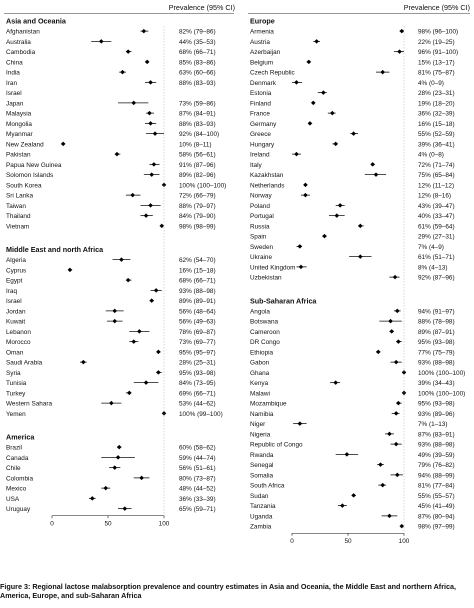  Describe the element at coordinates (292, 541) in the screenshot. I see `x-tick-label: 0` at that location.